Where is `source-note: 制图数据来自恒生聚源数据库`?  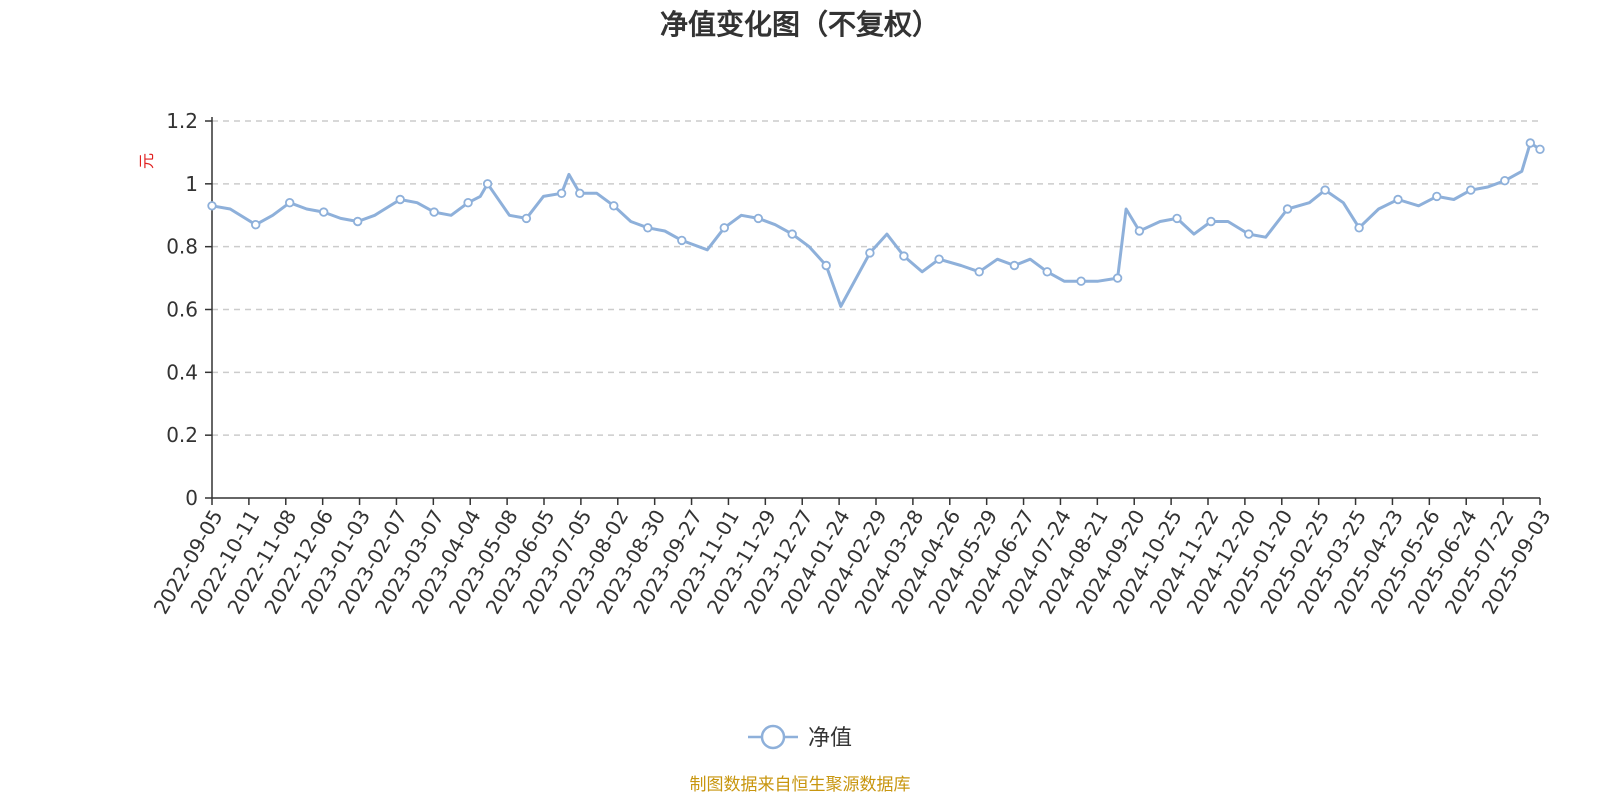 source-note: 制图数据来自恒生聚源数据库 is located at coordinates (800, 785).